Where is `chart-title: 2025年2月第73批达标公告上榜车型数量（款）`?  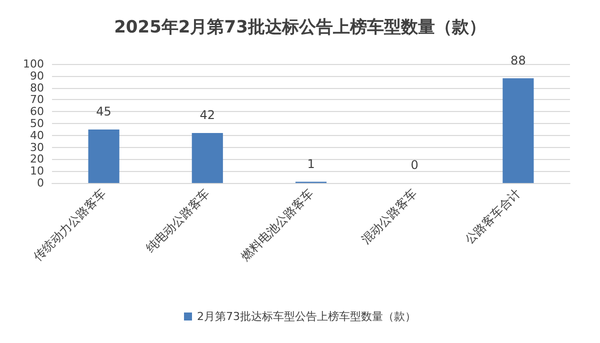 chart-title: 2025年2月第73批达标公告上榜车型数量（款） is located at coordinates (300, 28).